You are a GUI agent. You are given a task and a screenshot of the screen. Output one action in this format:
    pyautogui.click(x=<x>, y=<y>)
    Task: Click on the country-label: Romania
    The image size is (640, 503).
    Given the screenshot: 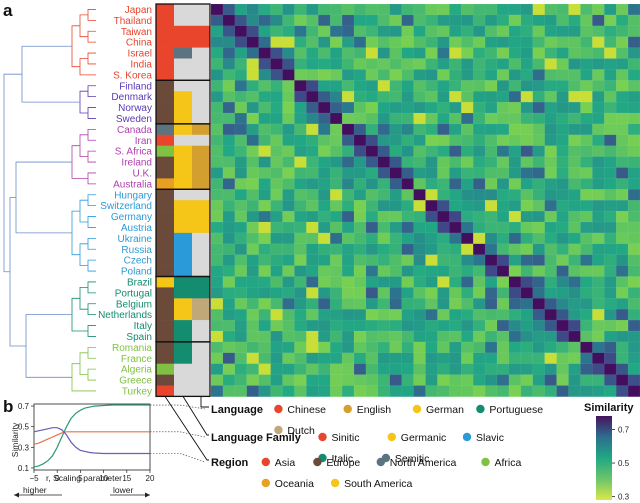 What is the action you would take?
    pyautogui.click(x=132, y=348)
    